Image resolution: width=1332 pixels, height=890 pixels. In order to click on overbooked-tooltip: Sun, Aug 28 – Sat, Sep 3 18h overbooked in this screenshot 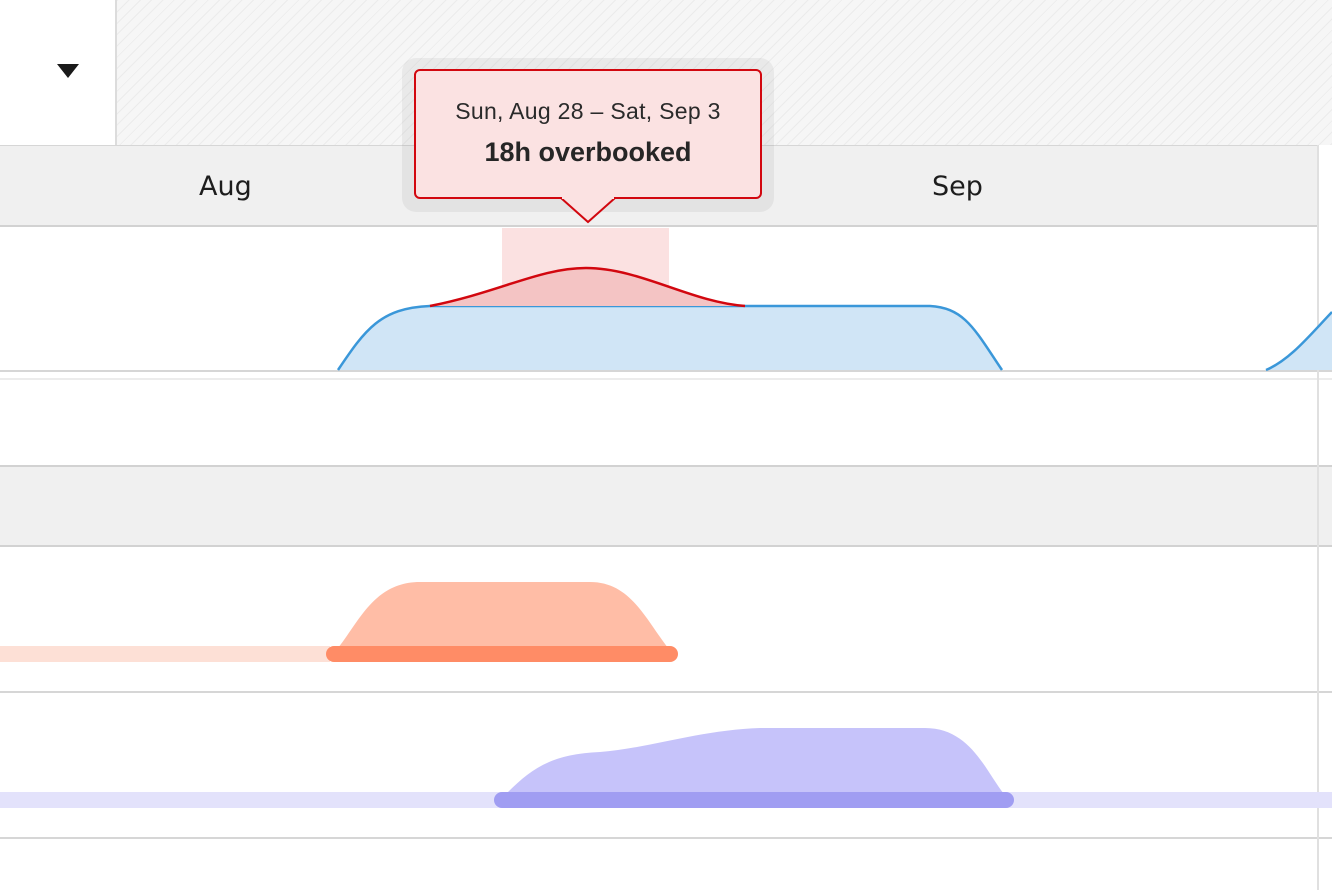, I will do `click(588, 134)`.